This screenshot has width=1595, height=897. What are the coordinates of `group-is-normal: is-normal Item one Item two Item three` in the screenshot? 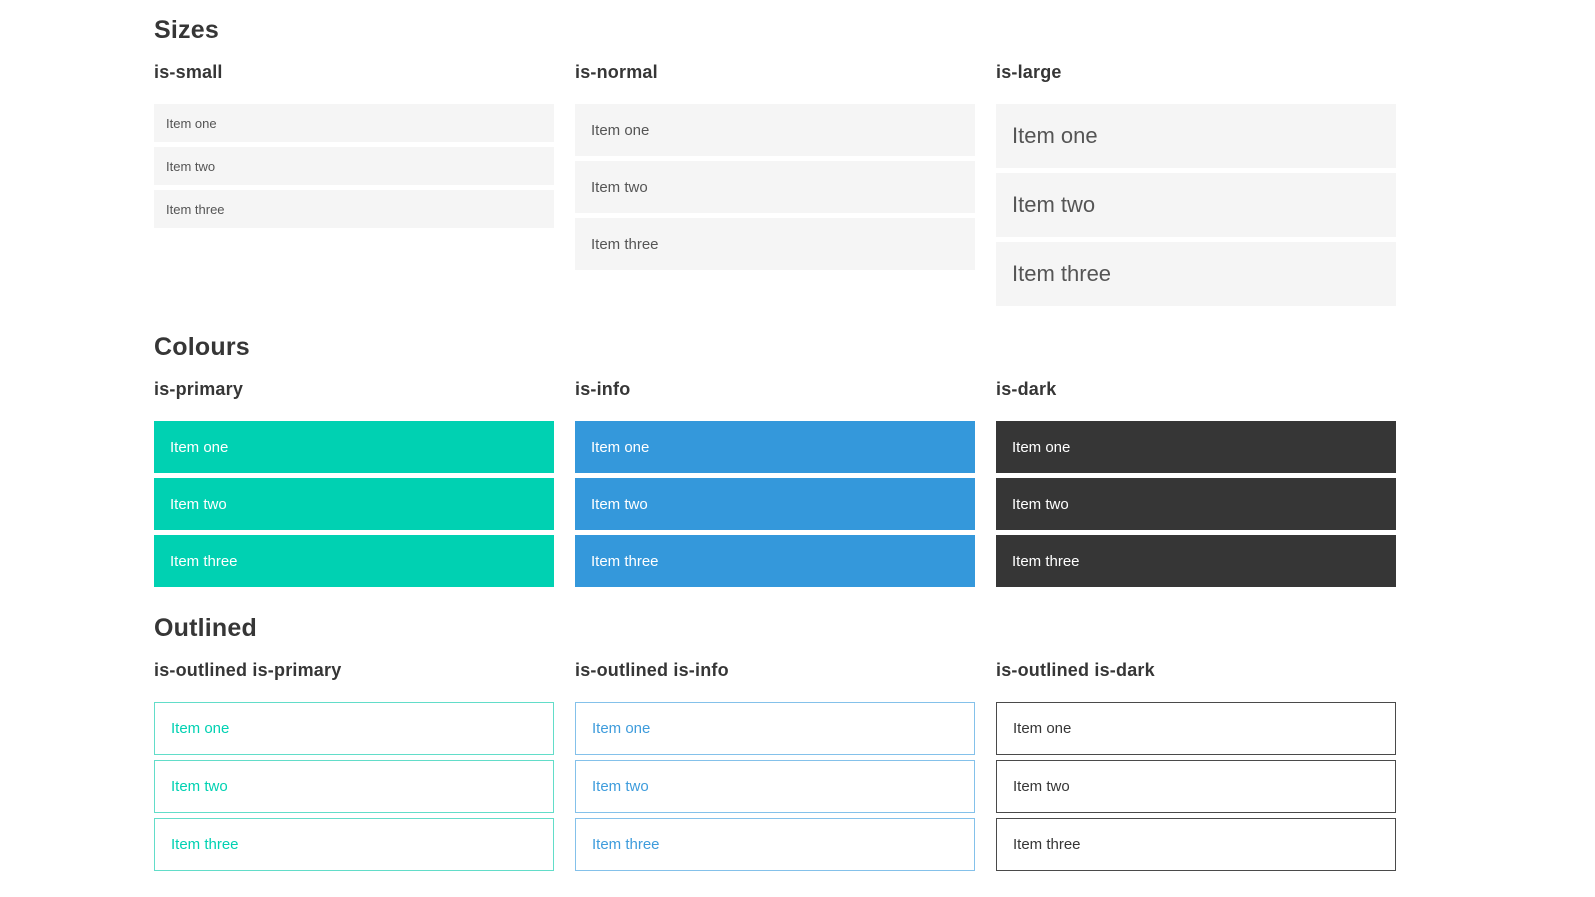 It's located at (775, 186).